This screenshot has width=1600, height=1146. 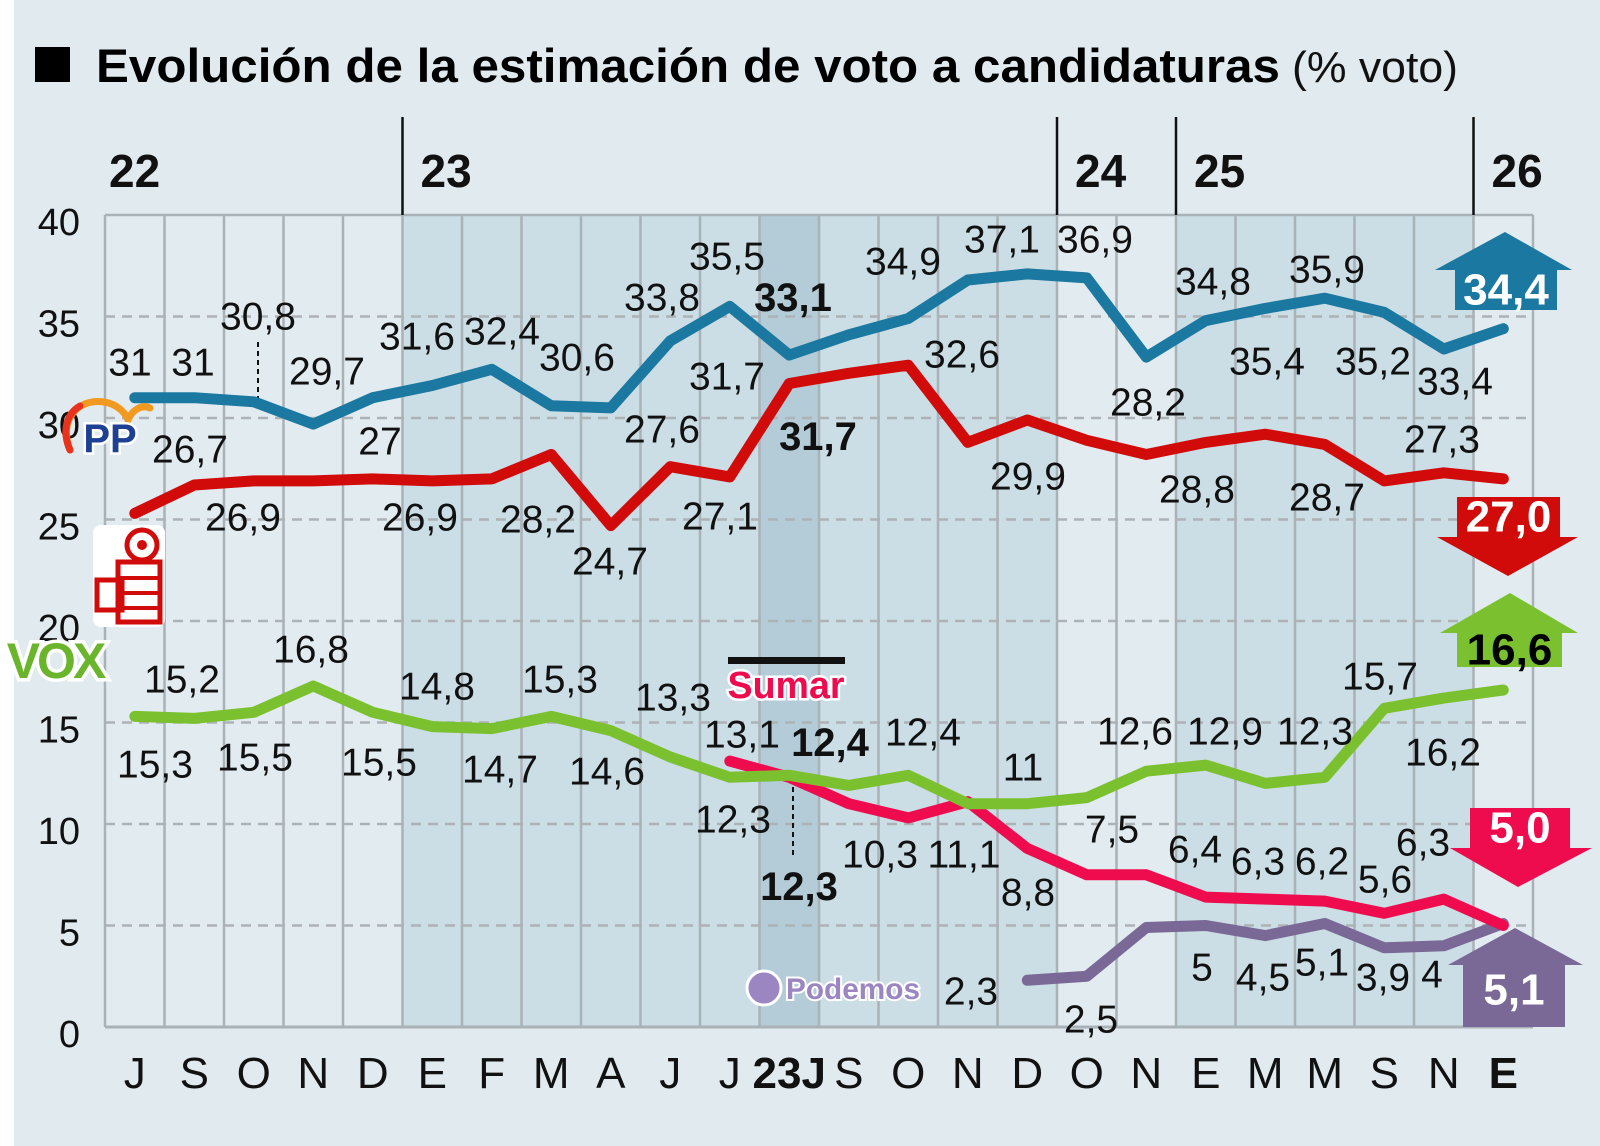 What do you see at coordinates (437, 687) in the screenshot?
I see `vox-data-label: 14,8` at bounding box center [437, 687].